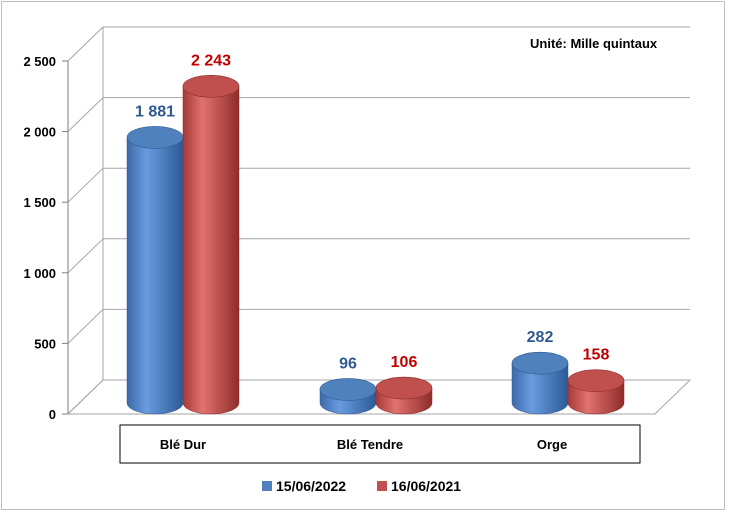  Describe the element at coordinates (39, 61) in the screenshot. I see `y-tick-label: 2 500` at that location.